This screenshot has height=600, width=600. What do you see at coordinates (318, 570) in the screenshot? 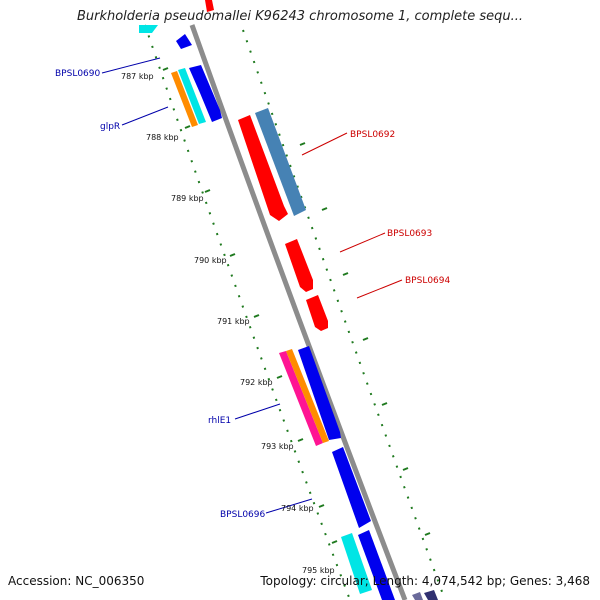
I see `kbp-label-795: 795 kbp` at bounding box center [318, 570].